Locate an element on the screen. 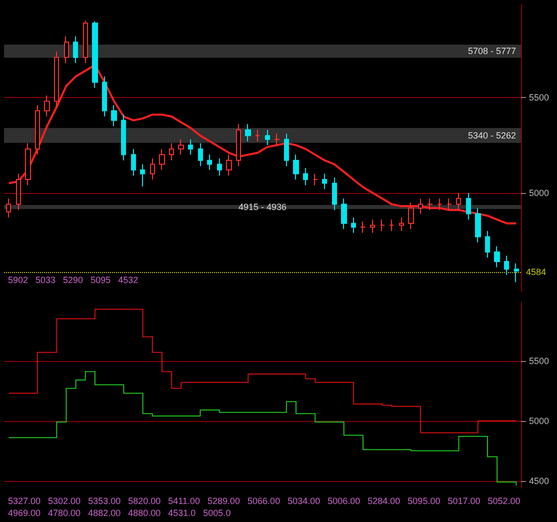 This screenshot has height=522, width=557. text: 5902 5033 5290 5095 4532 is located at coordinates (73, 280).